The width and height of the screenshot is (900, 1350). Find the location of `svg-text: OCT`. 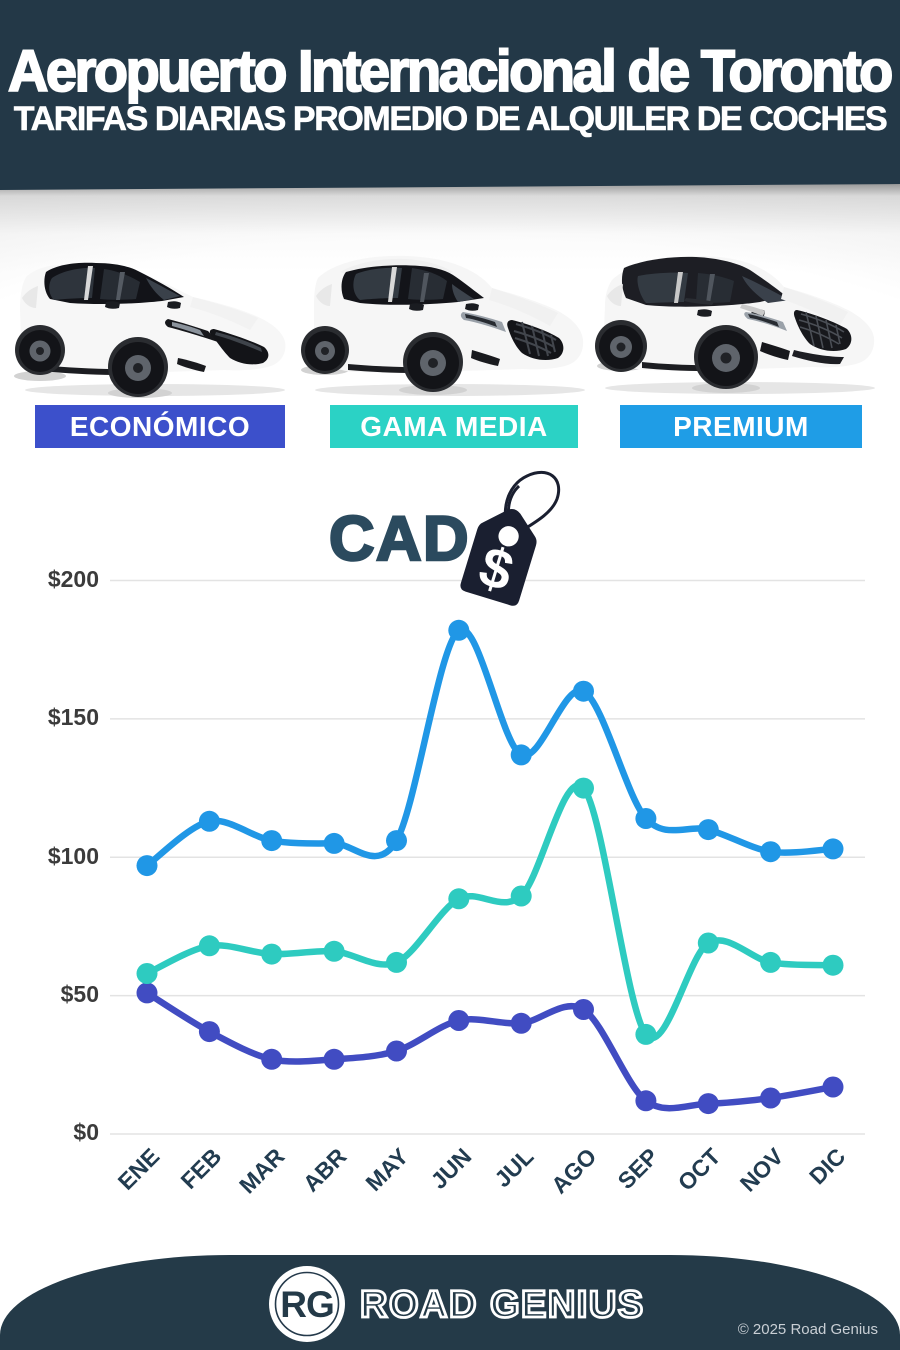

svg-text: OCT is located at coordinates (699, 1169).